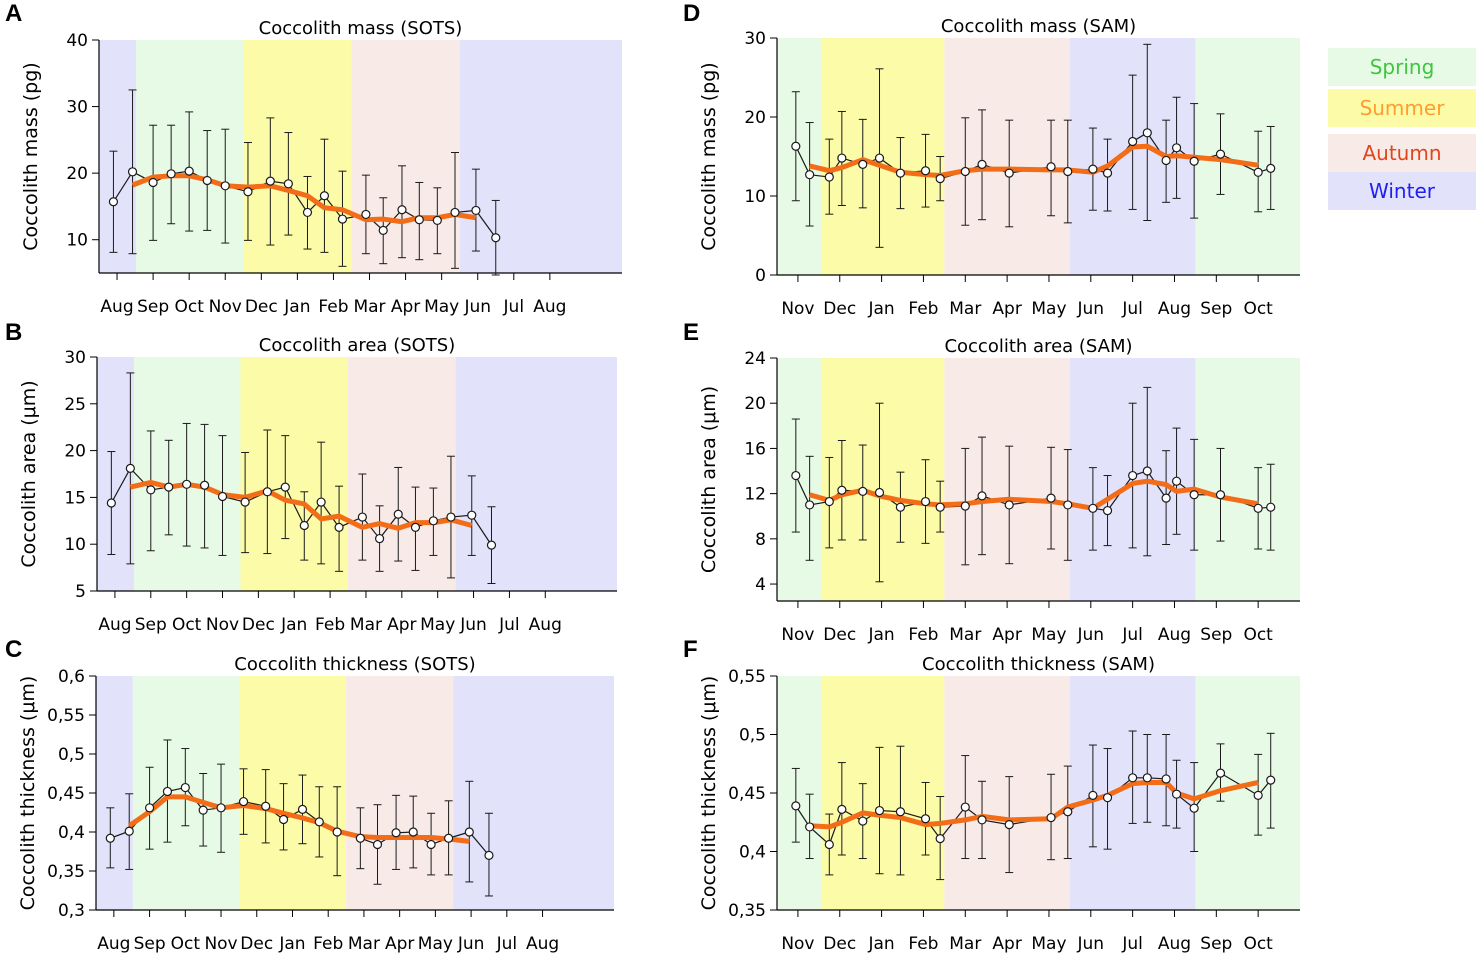 This screenshot has width=1476, height=954. Describe the element at coordinates (364, 944) in the screenshot. I see `x-tick-label: Mar` at that location.